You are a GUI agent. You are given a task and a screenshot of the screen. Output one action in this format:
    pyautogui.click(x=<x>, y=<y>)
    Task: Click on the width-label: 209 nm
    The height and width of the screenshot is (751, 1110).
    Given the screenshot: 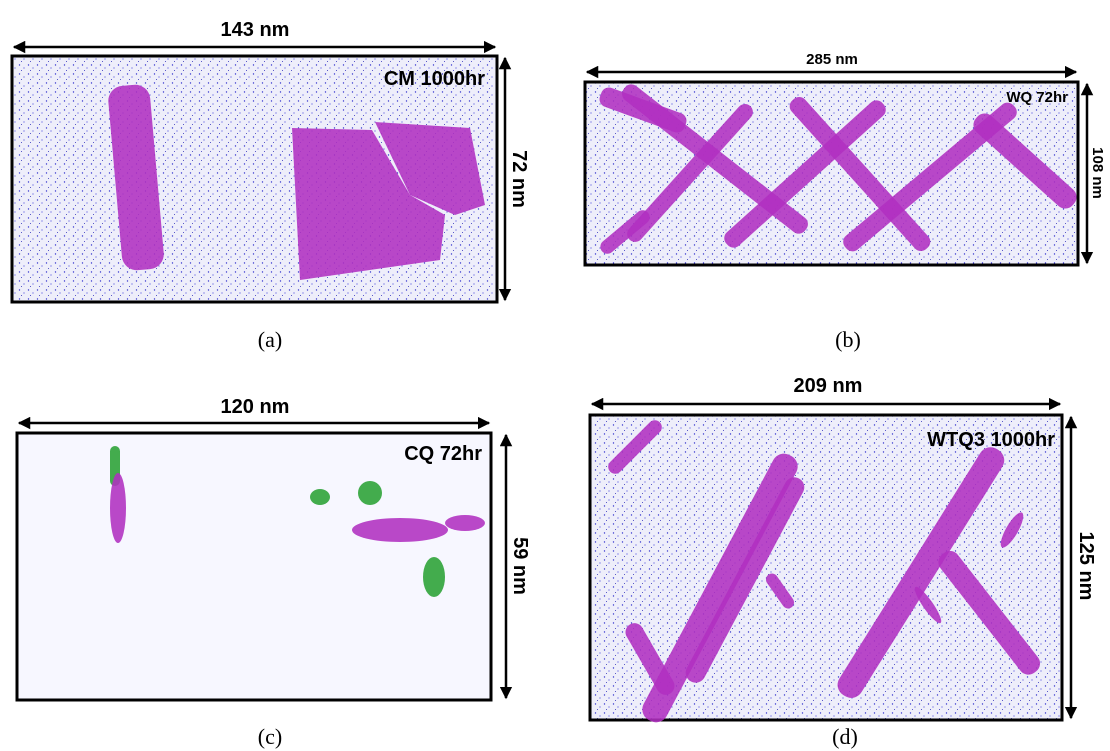 What is the action you would take?
    pyautogui.click(x=828, y=386)
    